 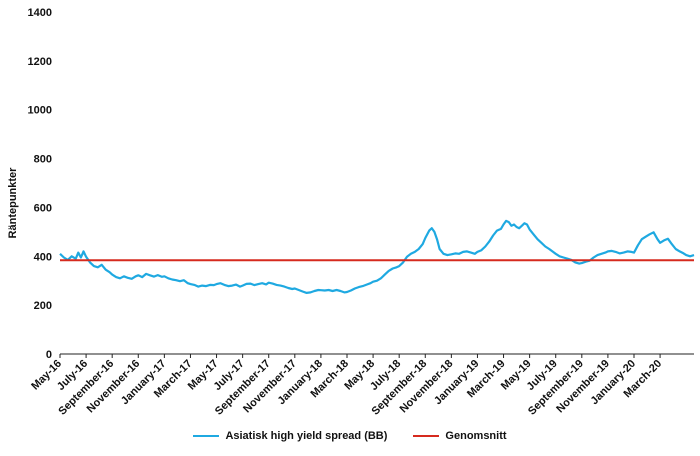 I want to click on legend-item-series: Asiatisk high yield spread (BB), so click(x=290, y=436).